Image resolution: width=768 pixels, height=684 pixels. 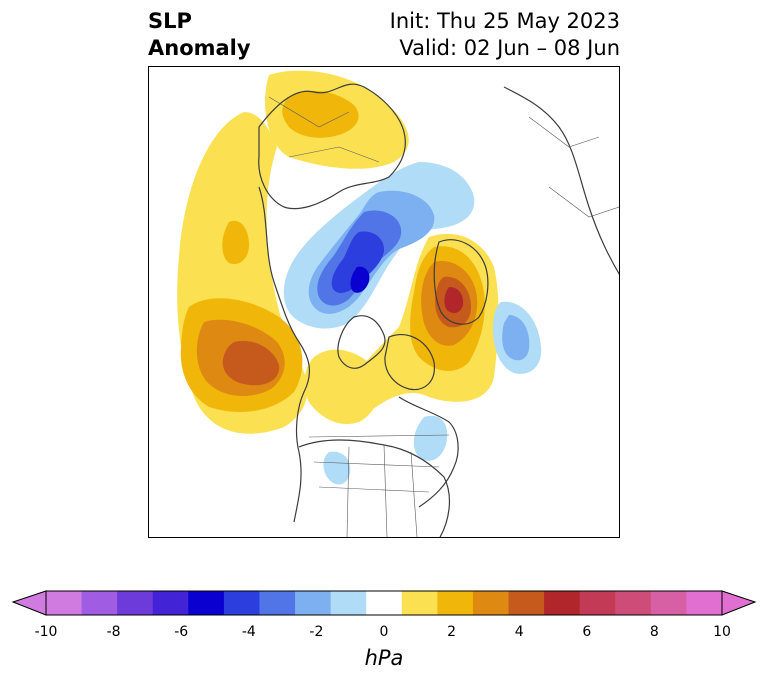 What do you see at coordinates (654, 632) in the screenshot?
I see `colorbar-tick-label: 8` at bounding box center [654, 632].